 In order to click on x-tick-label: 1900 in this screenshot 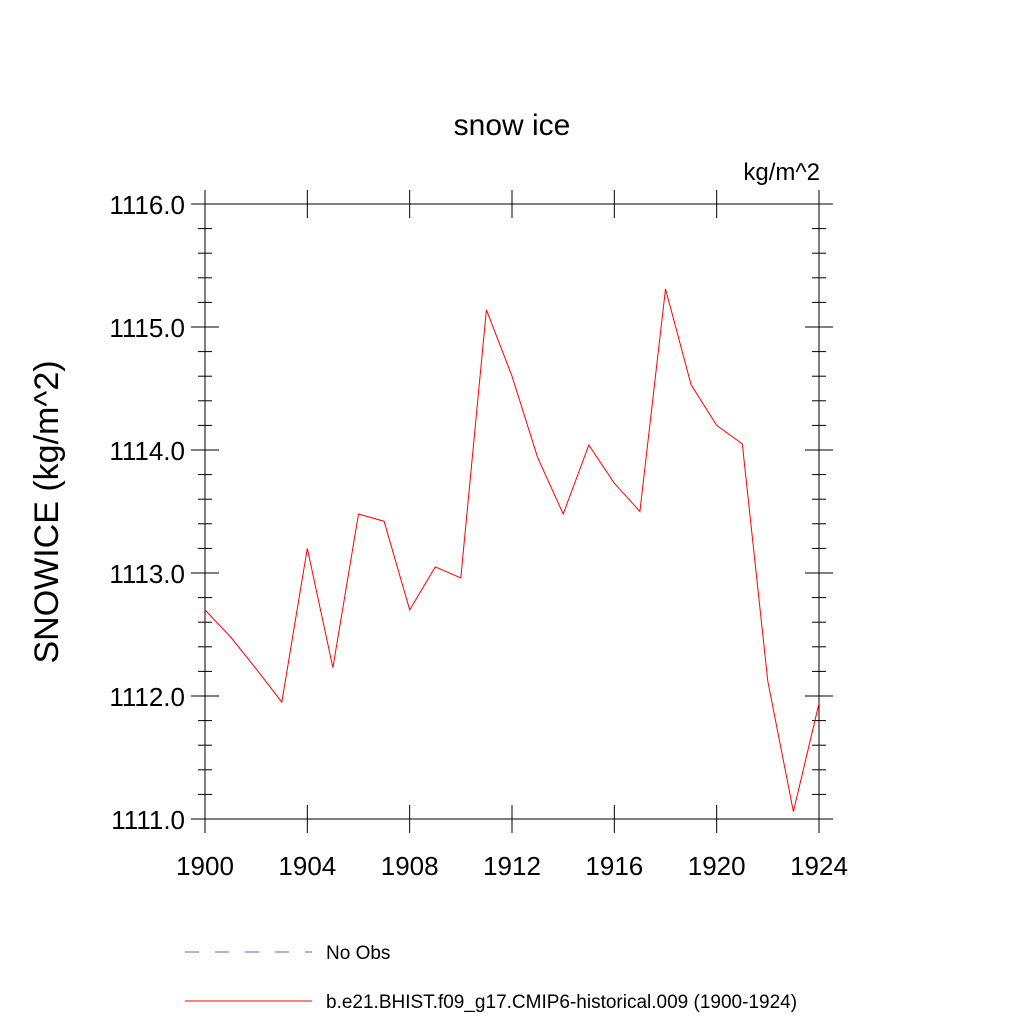, I will do `click(205, 866)`.